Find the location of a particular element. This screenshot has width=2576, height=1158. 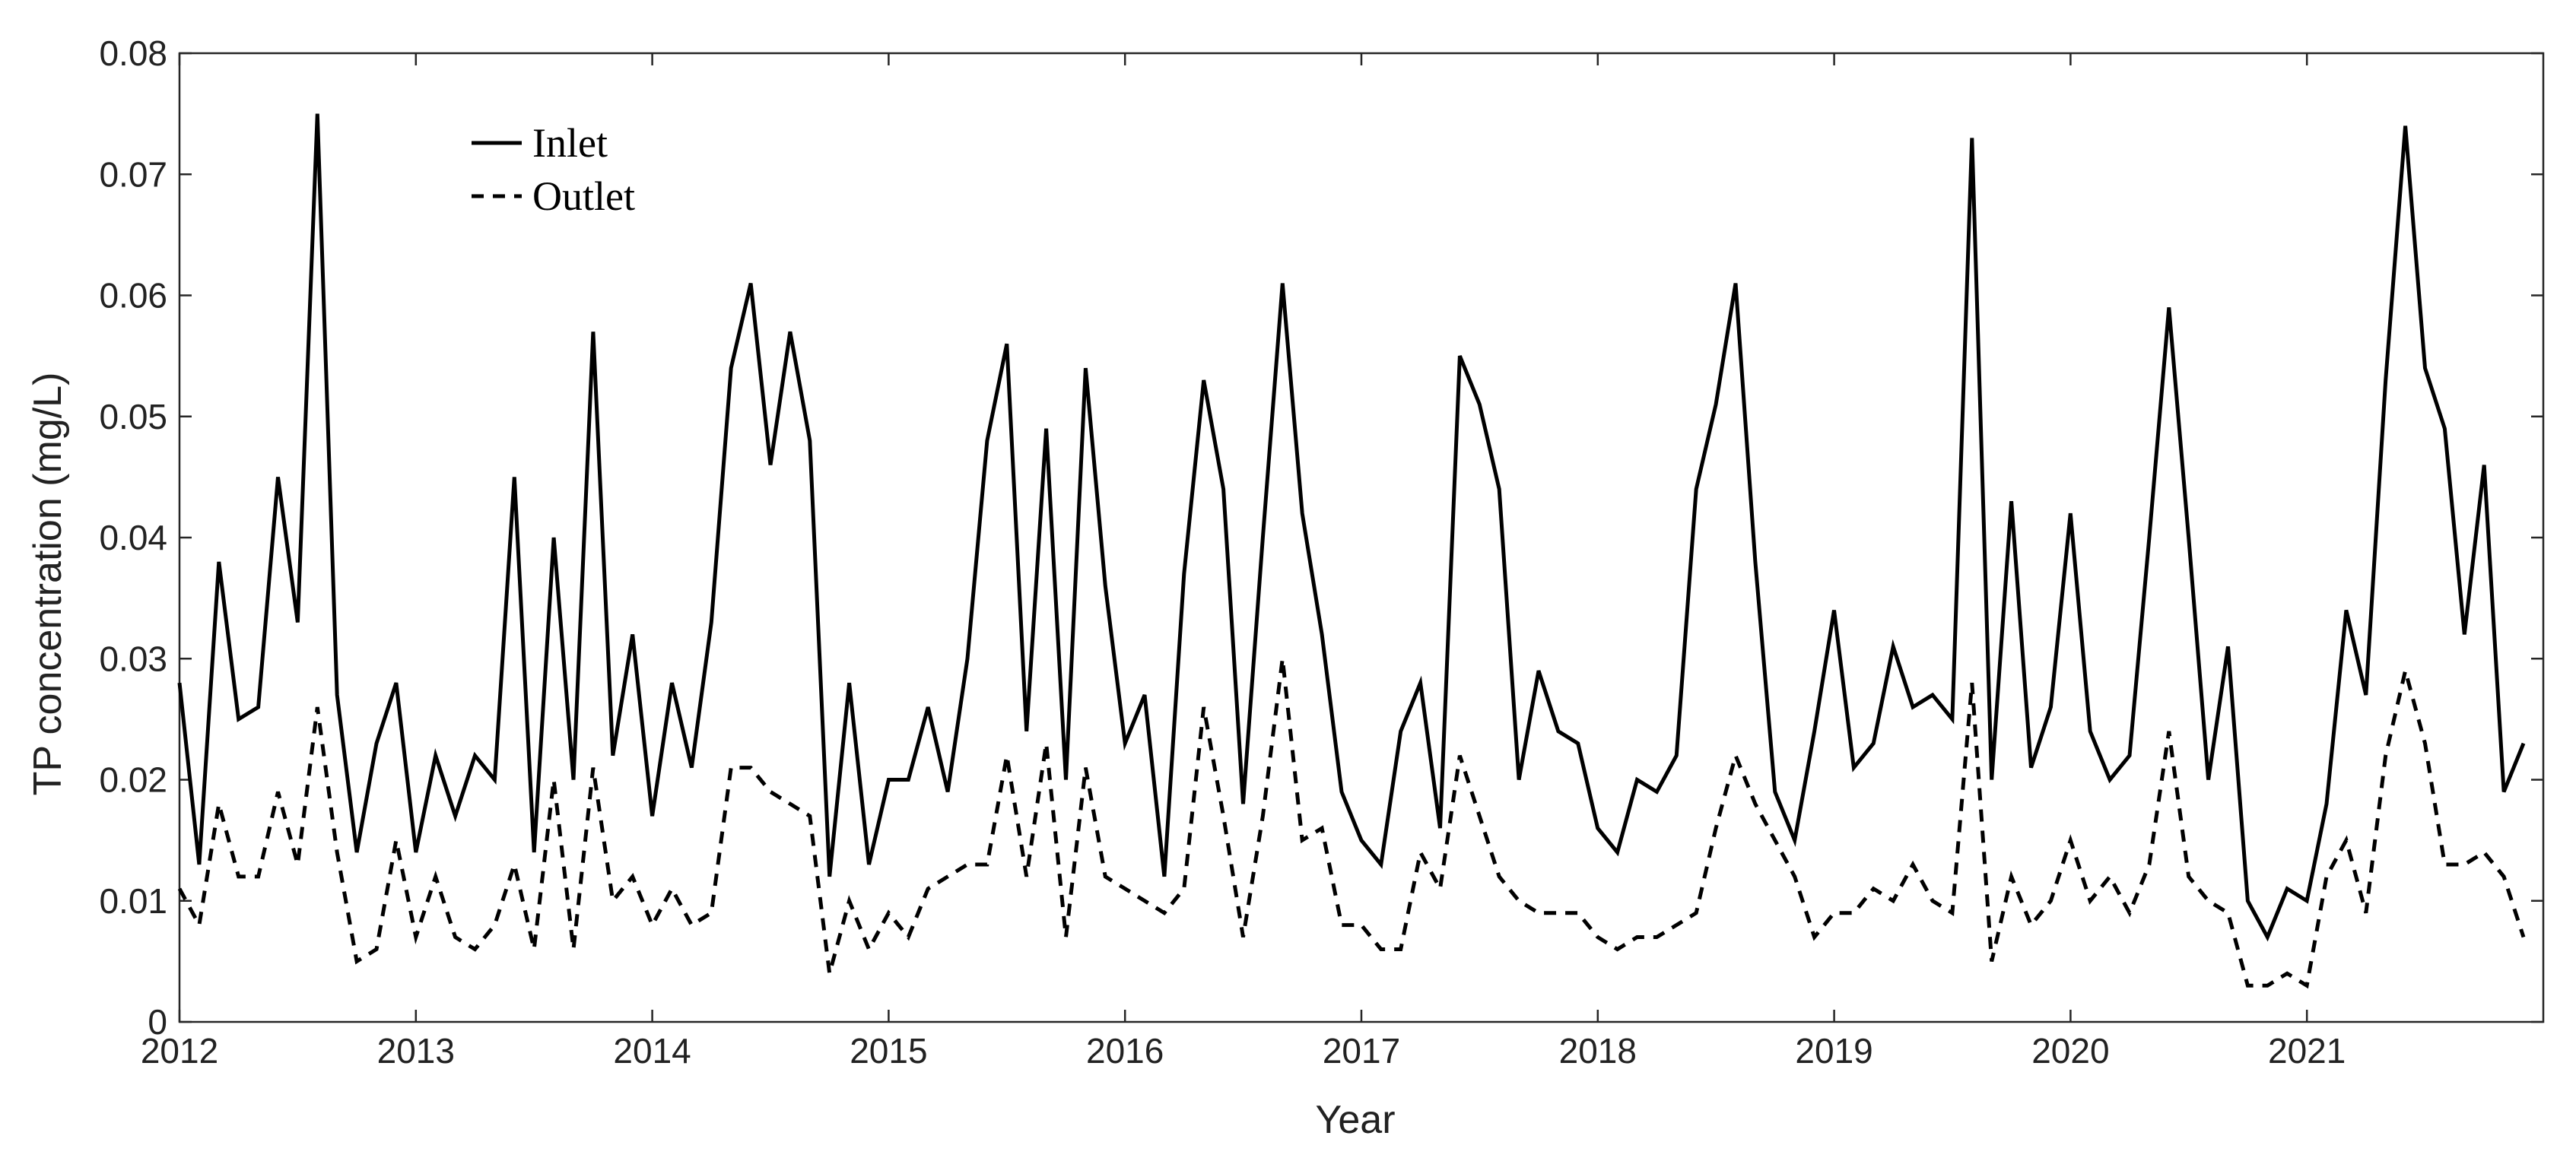

y-tick-label: 0.02 is located at coordinates (133, 780).